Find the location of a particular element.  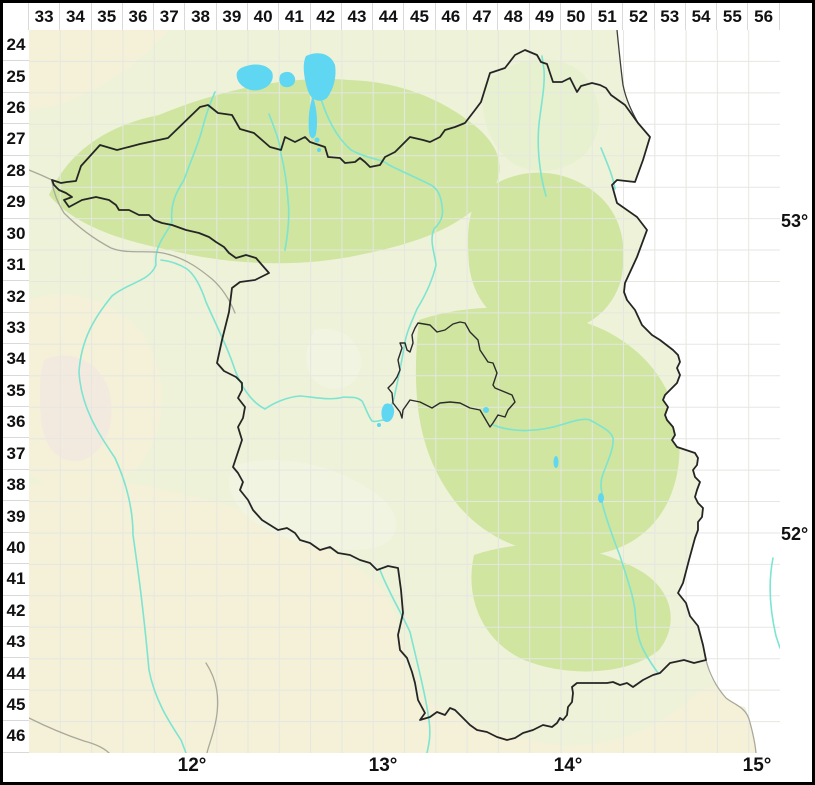

column-label-54: 54 is located at coordinates (702, 16).